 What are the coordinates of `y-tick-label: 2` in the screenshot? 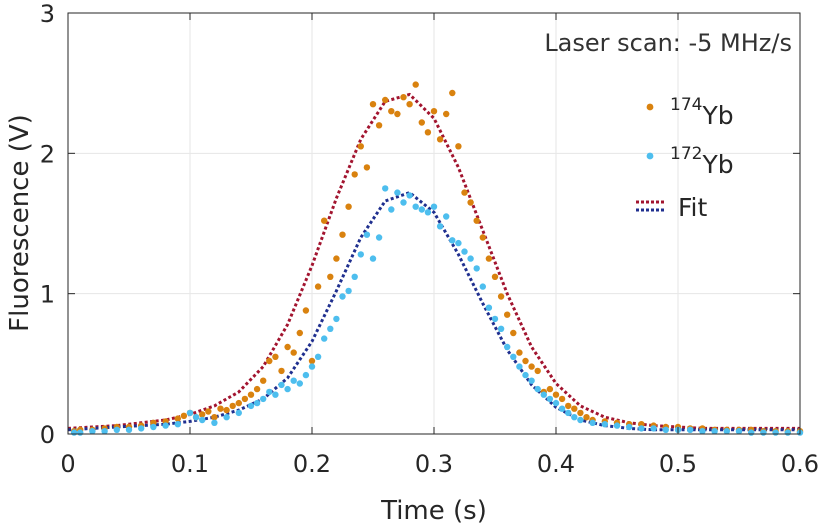 It's located at (47, 154).